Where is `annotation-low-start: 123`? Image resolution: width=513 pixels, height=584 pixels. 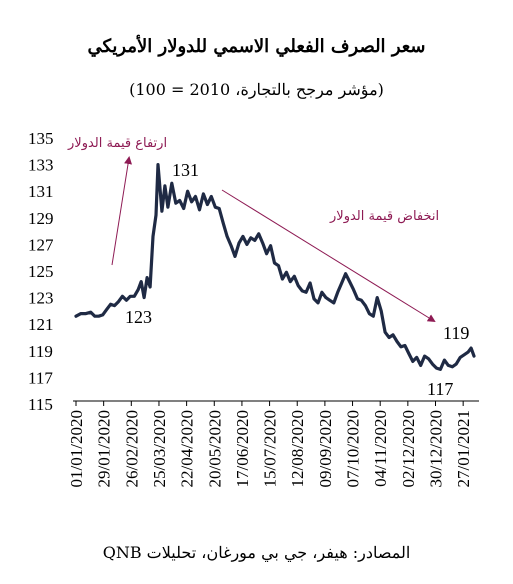
annotation-low-start: 123 is located at coordinates (138, 317).